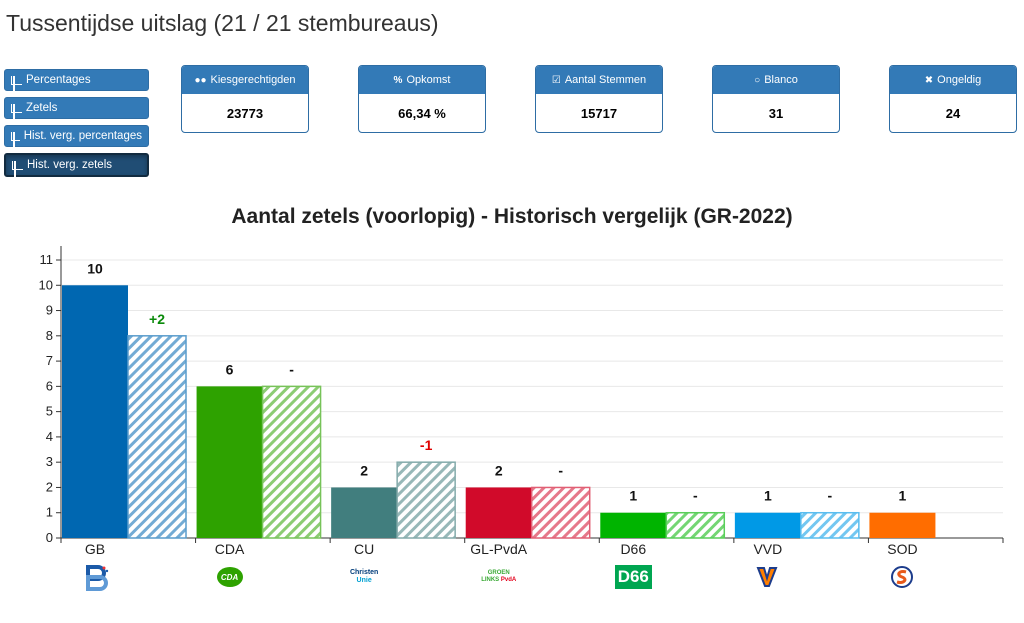  I want to click on y-tick-label: 5, so click(49, 411).